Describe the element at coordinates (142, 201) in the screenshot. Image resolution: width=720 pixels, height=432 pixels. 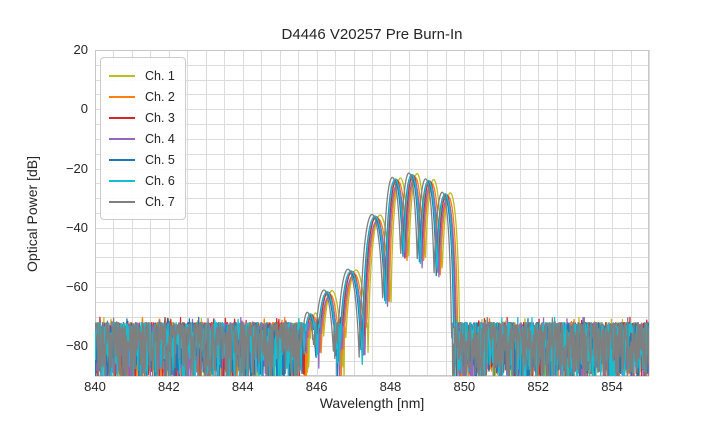
I see `legend-item-ch-7: Ch. 7` at that location.